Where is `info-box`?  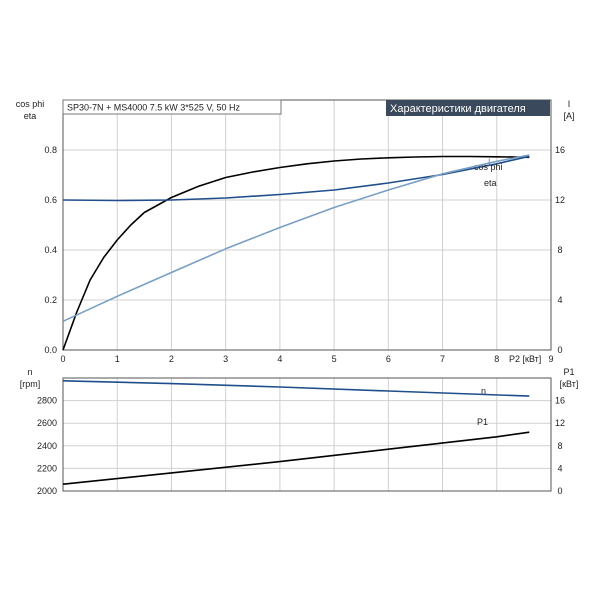 info-box is located at coordinates (172, 107).